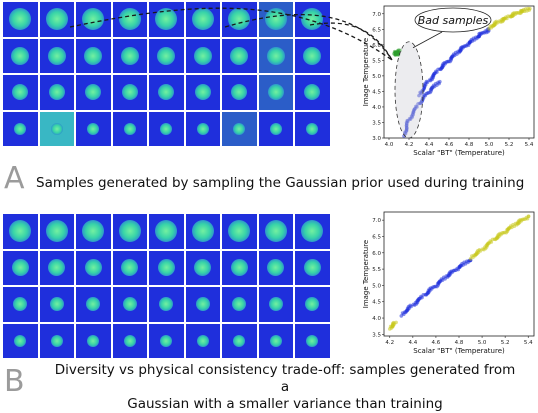  What do you see at coordinates (376, 319) in the screenshot?
I see `y-tick-label: 4.0` at bounding box center [376, 319].